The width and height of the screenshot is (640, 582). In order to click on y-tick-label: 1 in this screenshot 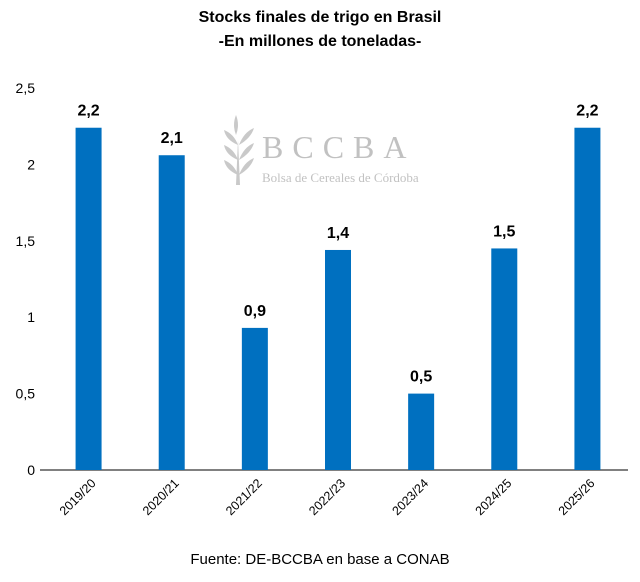, I will do `click(31, 317)`.